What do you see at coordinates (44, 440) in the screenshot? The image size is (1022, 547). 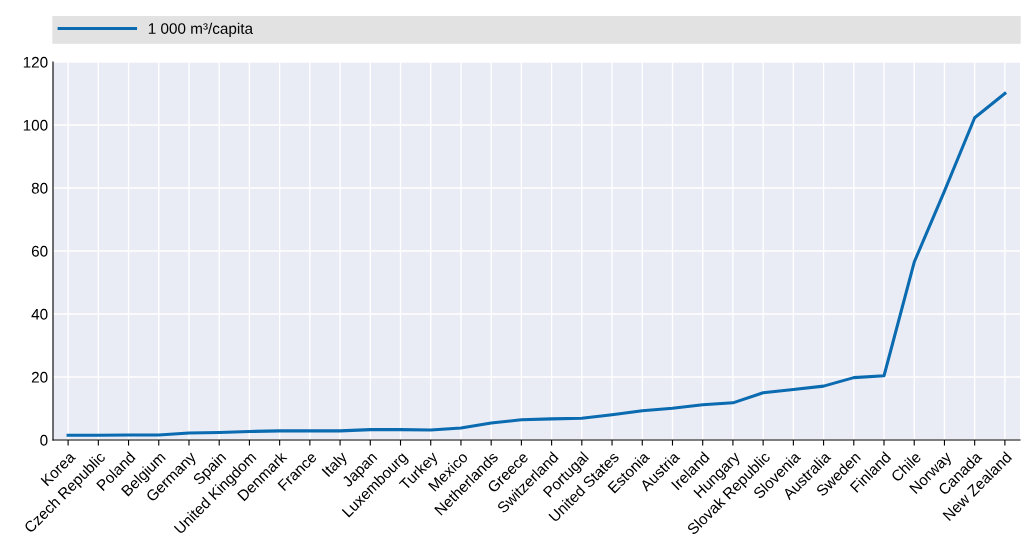 I see `y-tick-label: 0` at bounding box center [44, 440].